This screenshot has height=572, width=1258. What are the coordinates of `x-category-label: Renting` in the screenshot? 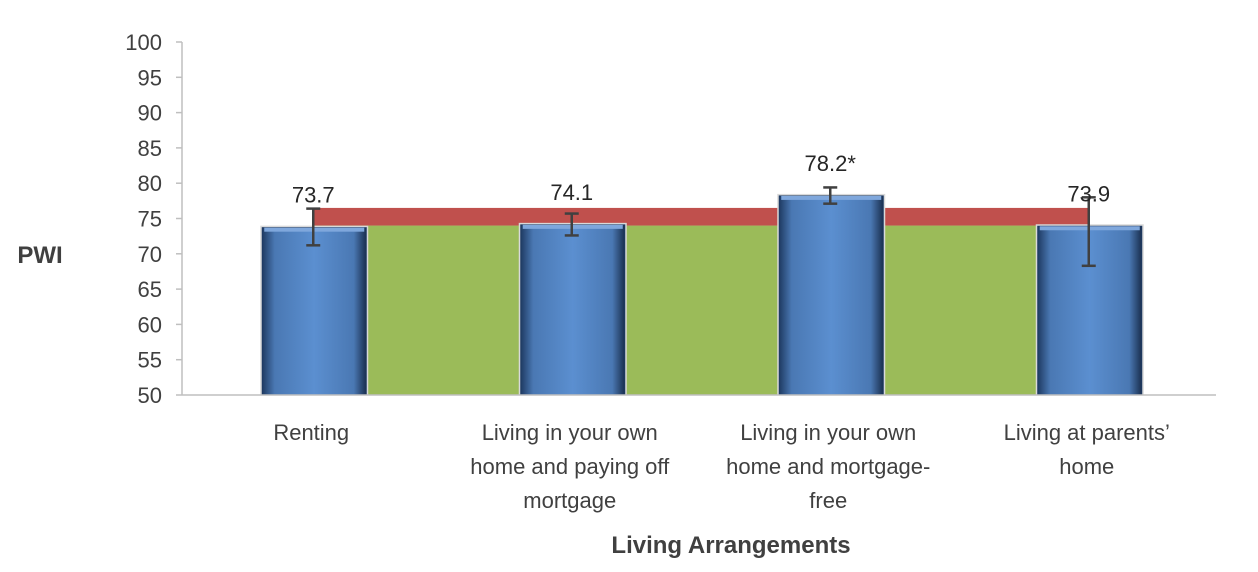 It's located at (311, 432).